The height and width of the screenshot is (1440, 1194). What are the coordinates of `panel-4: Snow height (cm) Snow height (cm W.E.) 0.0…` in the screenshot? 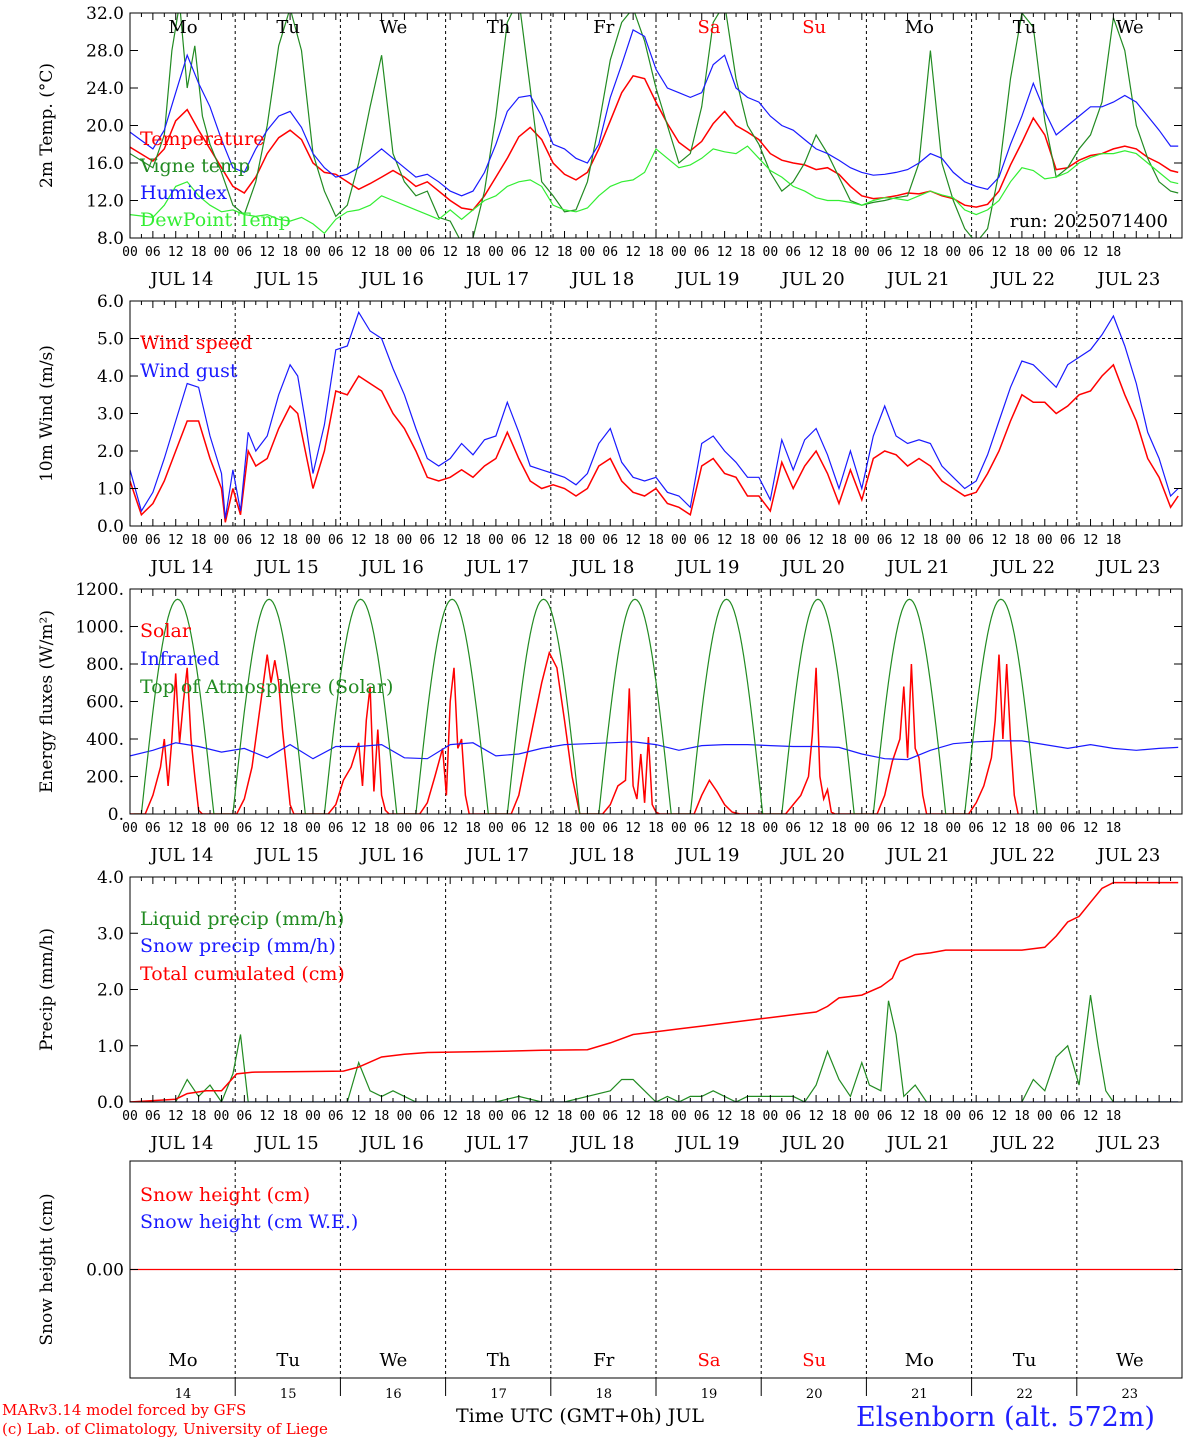 It's located at (610, 1269).